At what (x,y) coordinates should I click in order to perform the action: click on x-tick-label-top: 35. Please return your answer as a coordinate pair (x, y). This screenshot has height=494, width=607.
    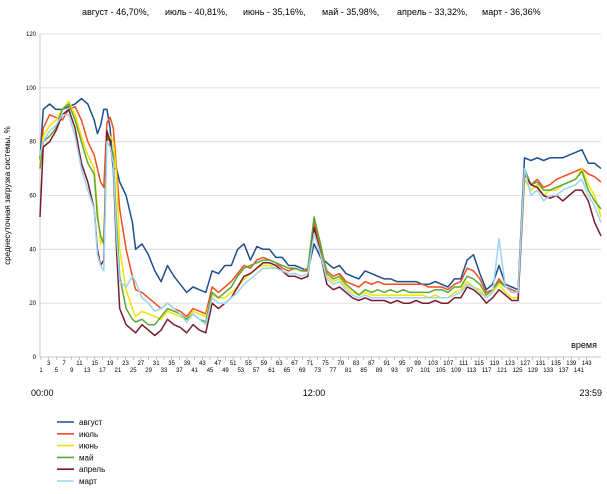
    Looking at the image, I should click on (171, 364).